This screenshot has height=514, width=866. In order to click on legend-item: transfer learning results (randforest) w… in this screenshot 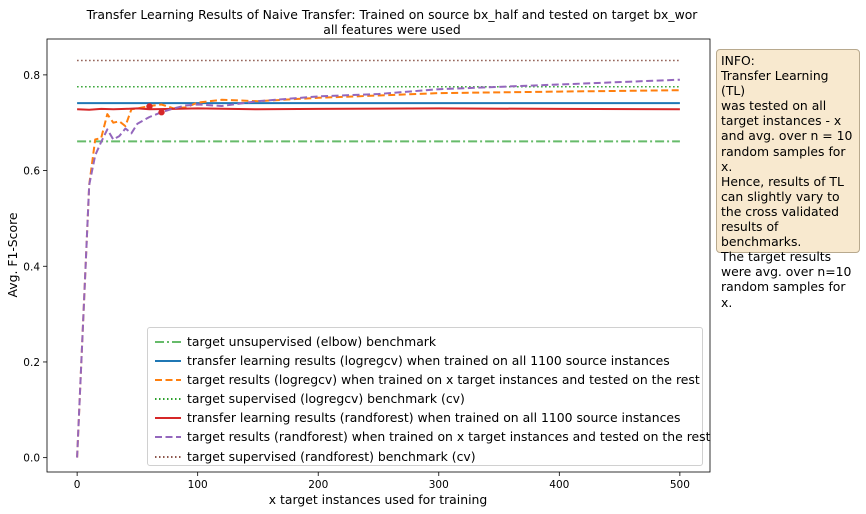, I will do `click(425, 417)`.